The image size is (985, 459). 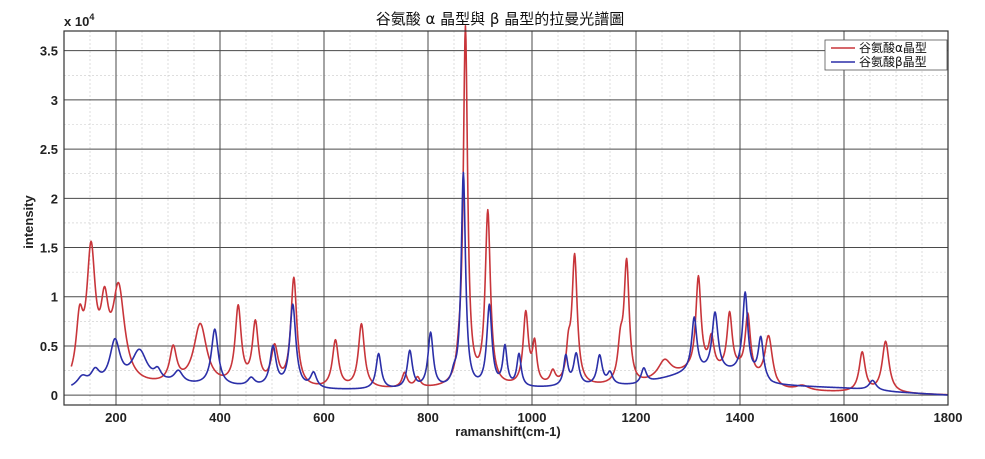 What do you see at coordinates (49, 149) in the screenshot?
I see `y-tick-label: 2.5` at bounding box center [49, 149].